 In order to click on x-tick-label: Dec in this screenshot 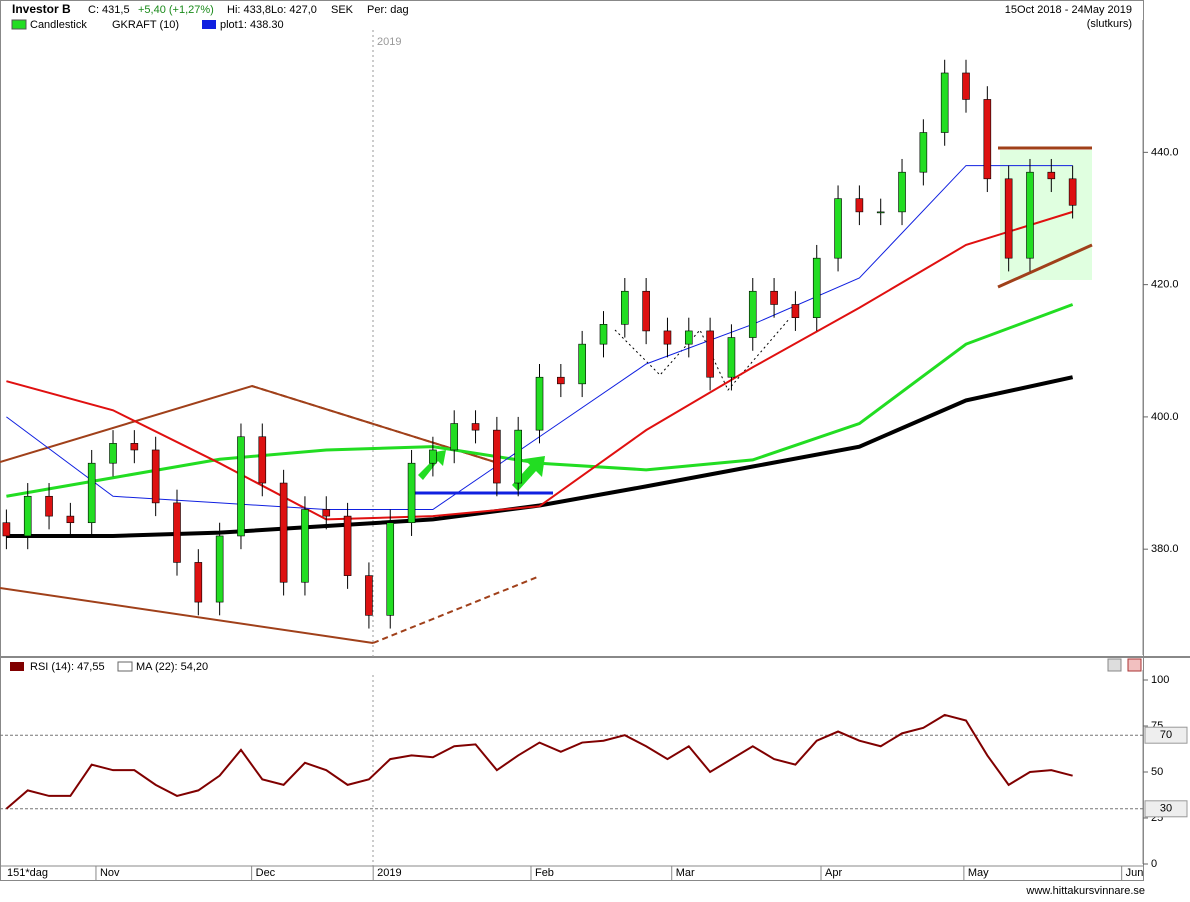, I will do `click(266, 873)`.